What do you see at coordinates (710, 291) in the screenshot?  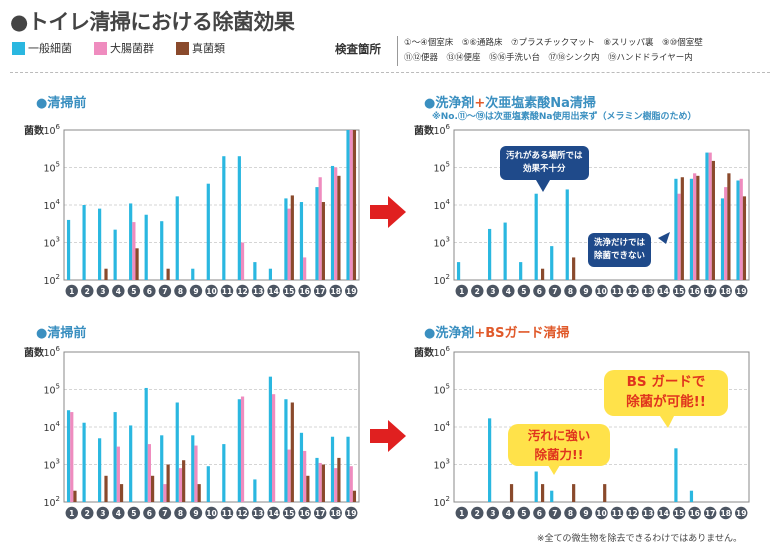 I see `x-tick-label: 17` at bounding box center [710, 291].